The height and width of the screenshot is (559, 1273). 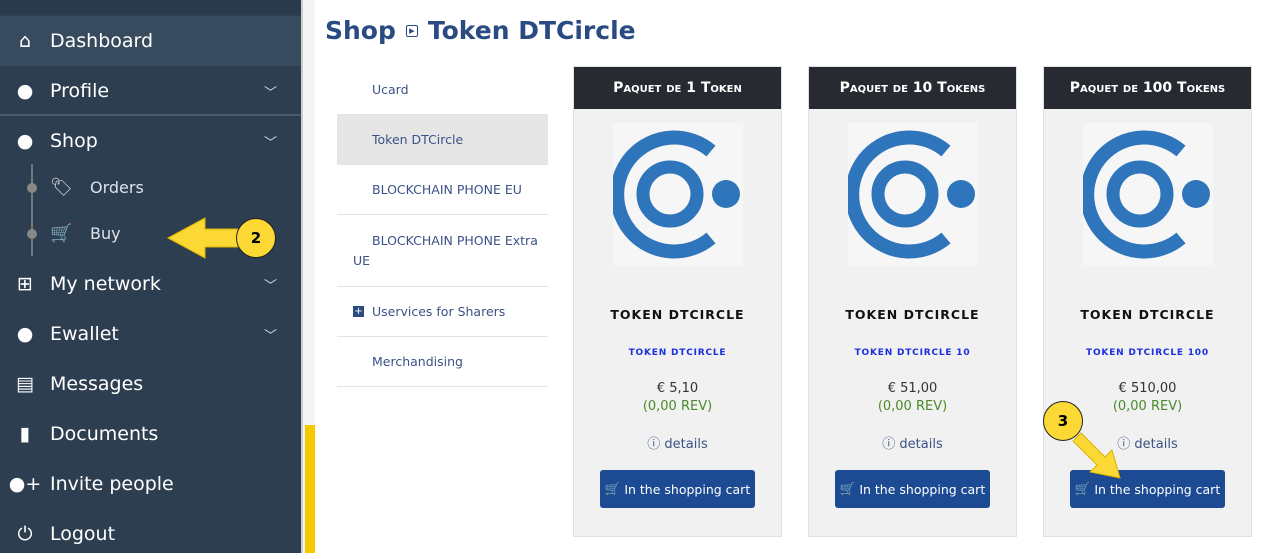 What do you see at coordinates (310, 489) in the screenshot?
I see `decorative-stripe` at bounding box center [310, 489].